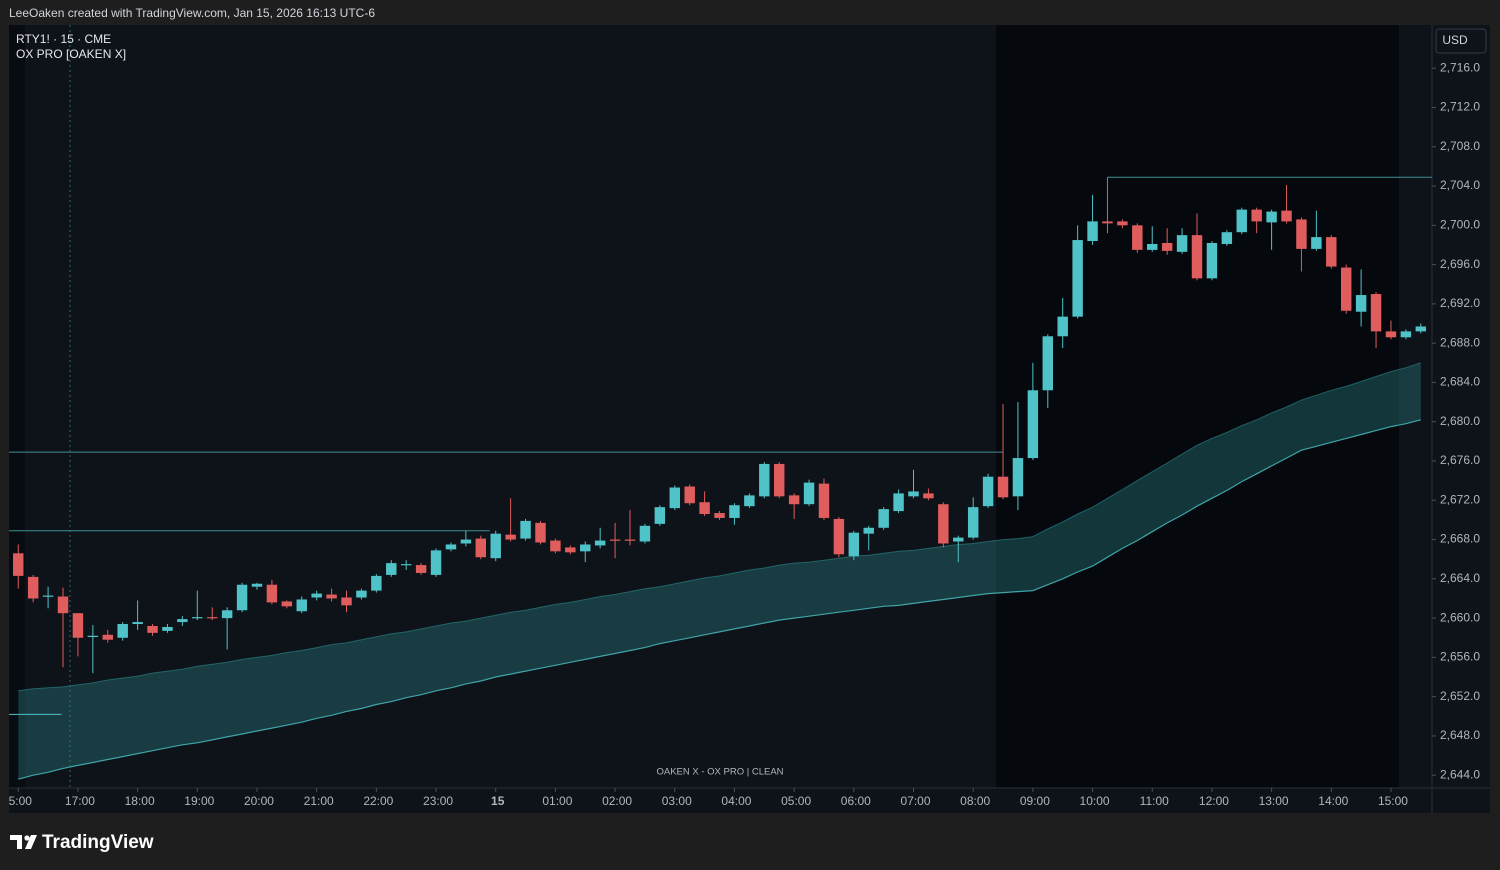 The image size is (1500, 870). I want to click on x-tick-label: 20:00, so click(259, 801).